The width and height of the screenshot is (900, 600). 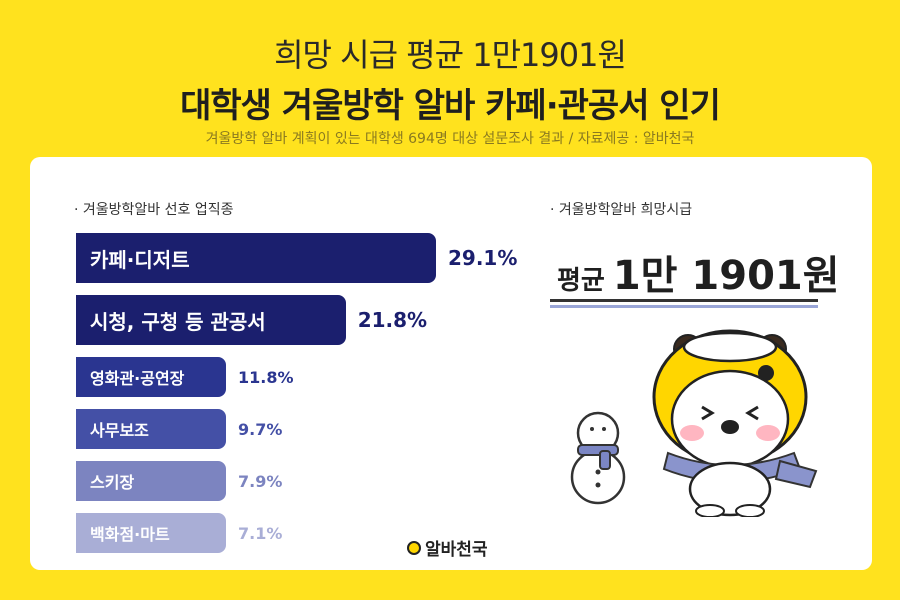 I want to click on mascot-illustration, so click(x=694, y=423).